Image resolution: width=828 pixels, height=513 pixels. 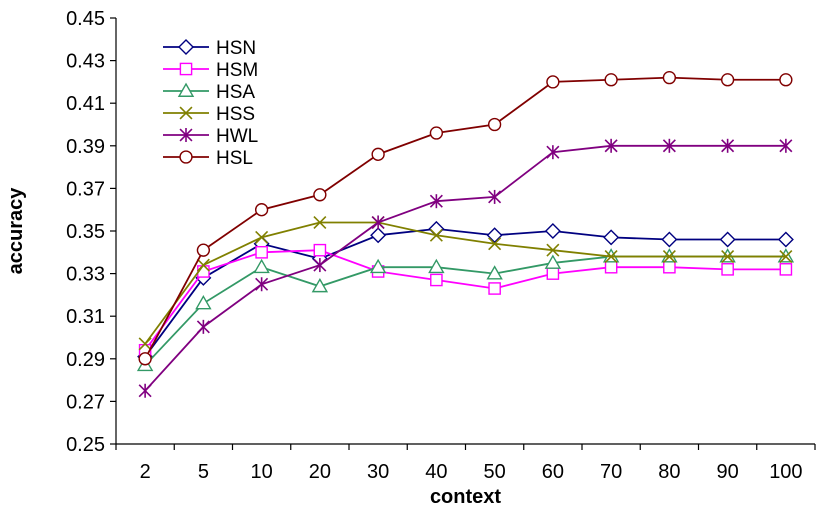 What do you see at coordinates (262, 472) in the screenshot?
I see `x-tick-label: 10` at bounding box center [262, 472].